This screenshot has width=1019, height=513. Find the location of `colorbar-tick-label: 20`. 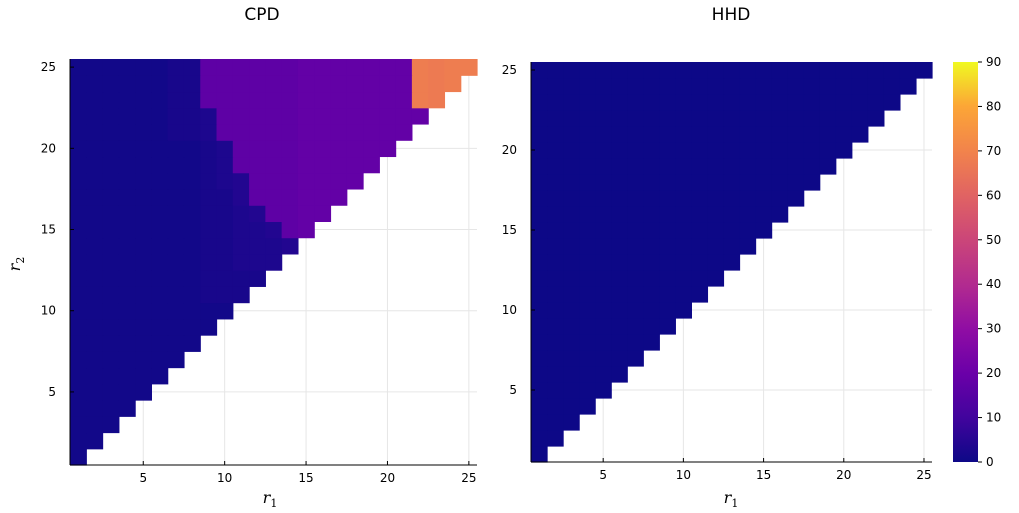

colorbar-tick-label: 20 is located at coordinates (993, 373).